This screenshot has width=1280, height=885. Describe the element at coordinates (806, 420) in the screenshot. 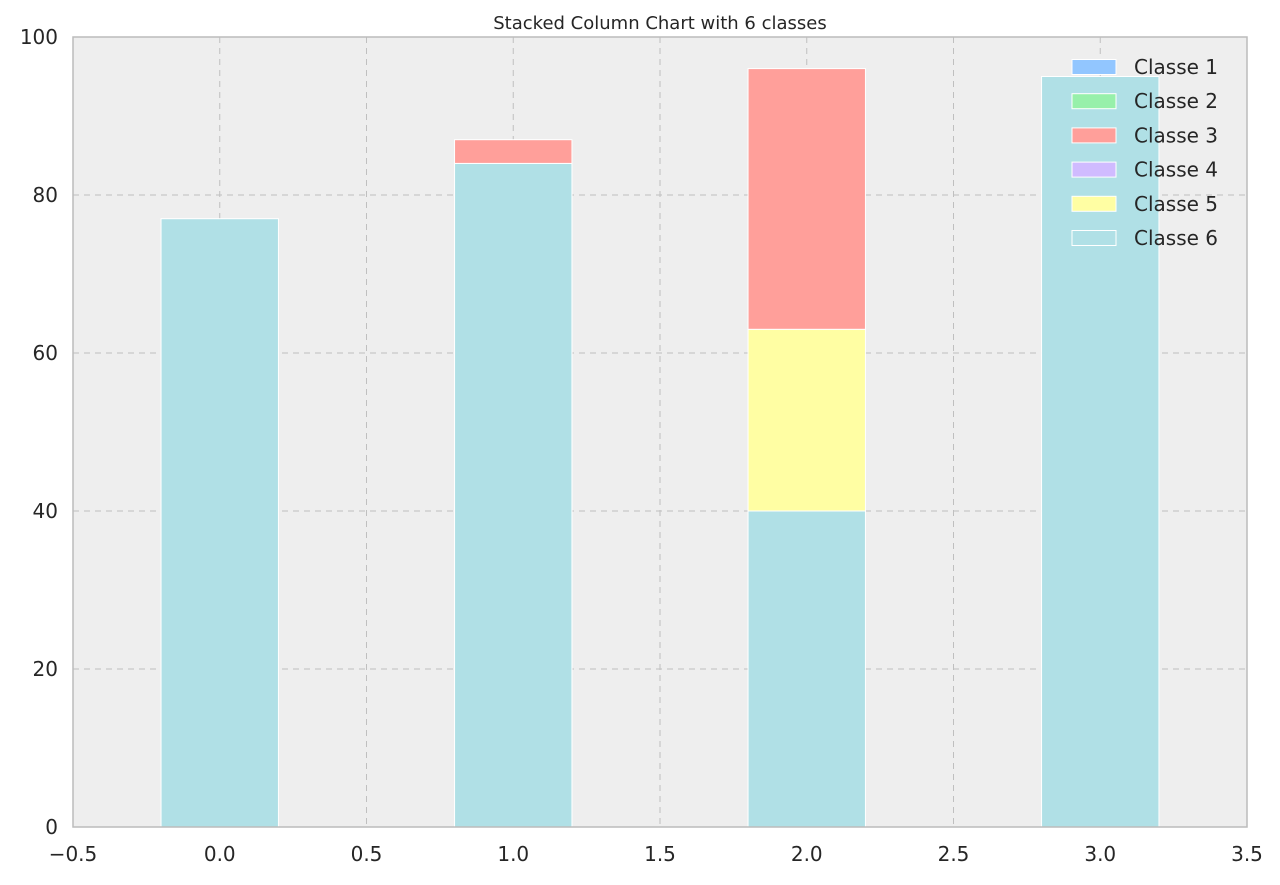

I see `bar-classe-5-x2` at that location.